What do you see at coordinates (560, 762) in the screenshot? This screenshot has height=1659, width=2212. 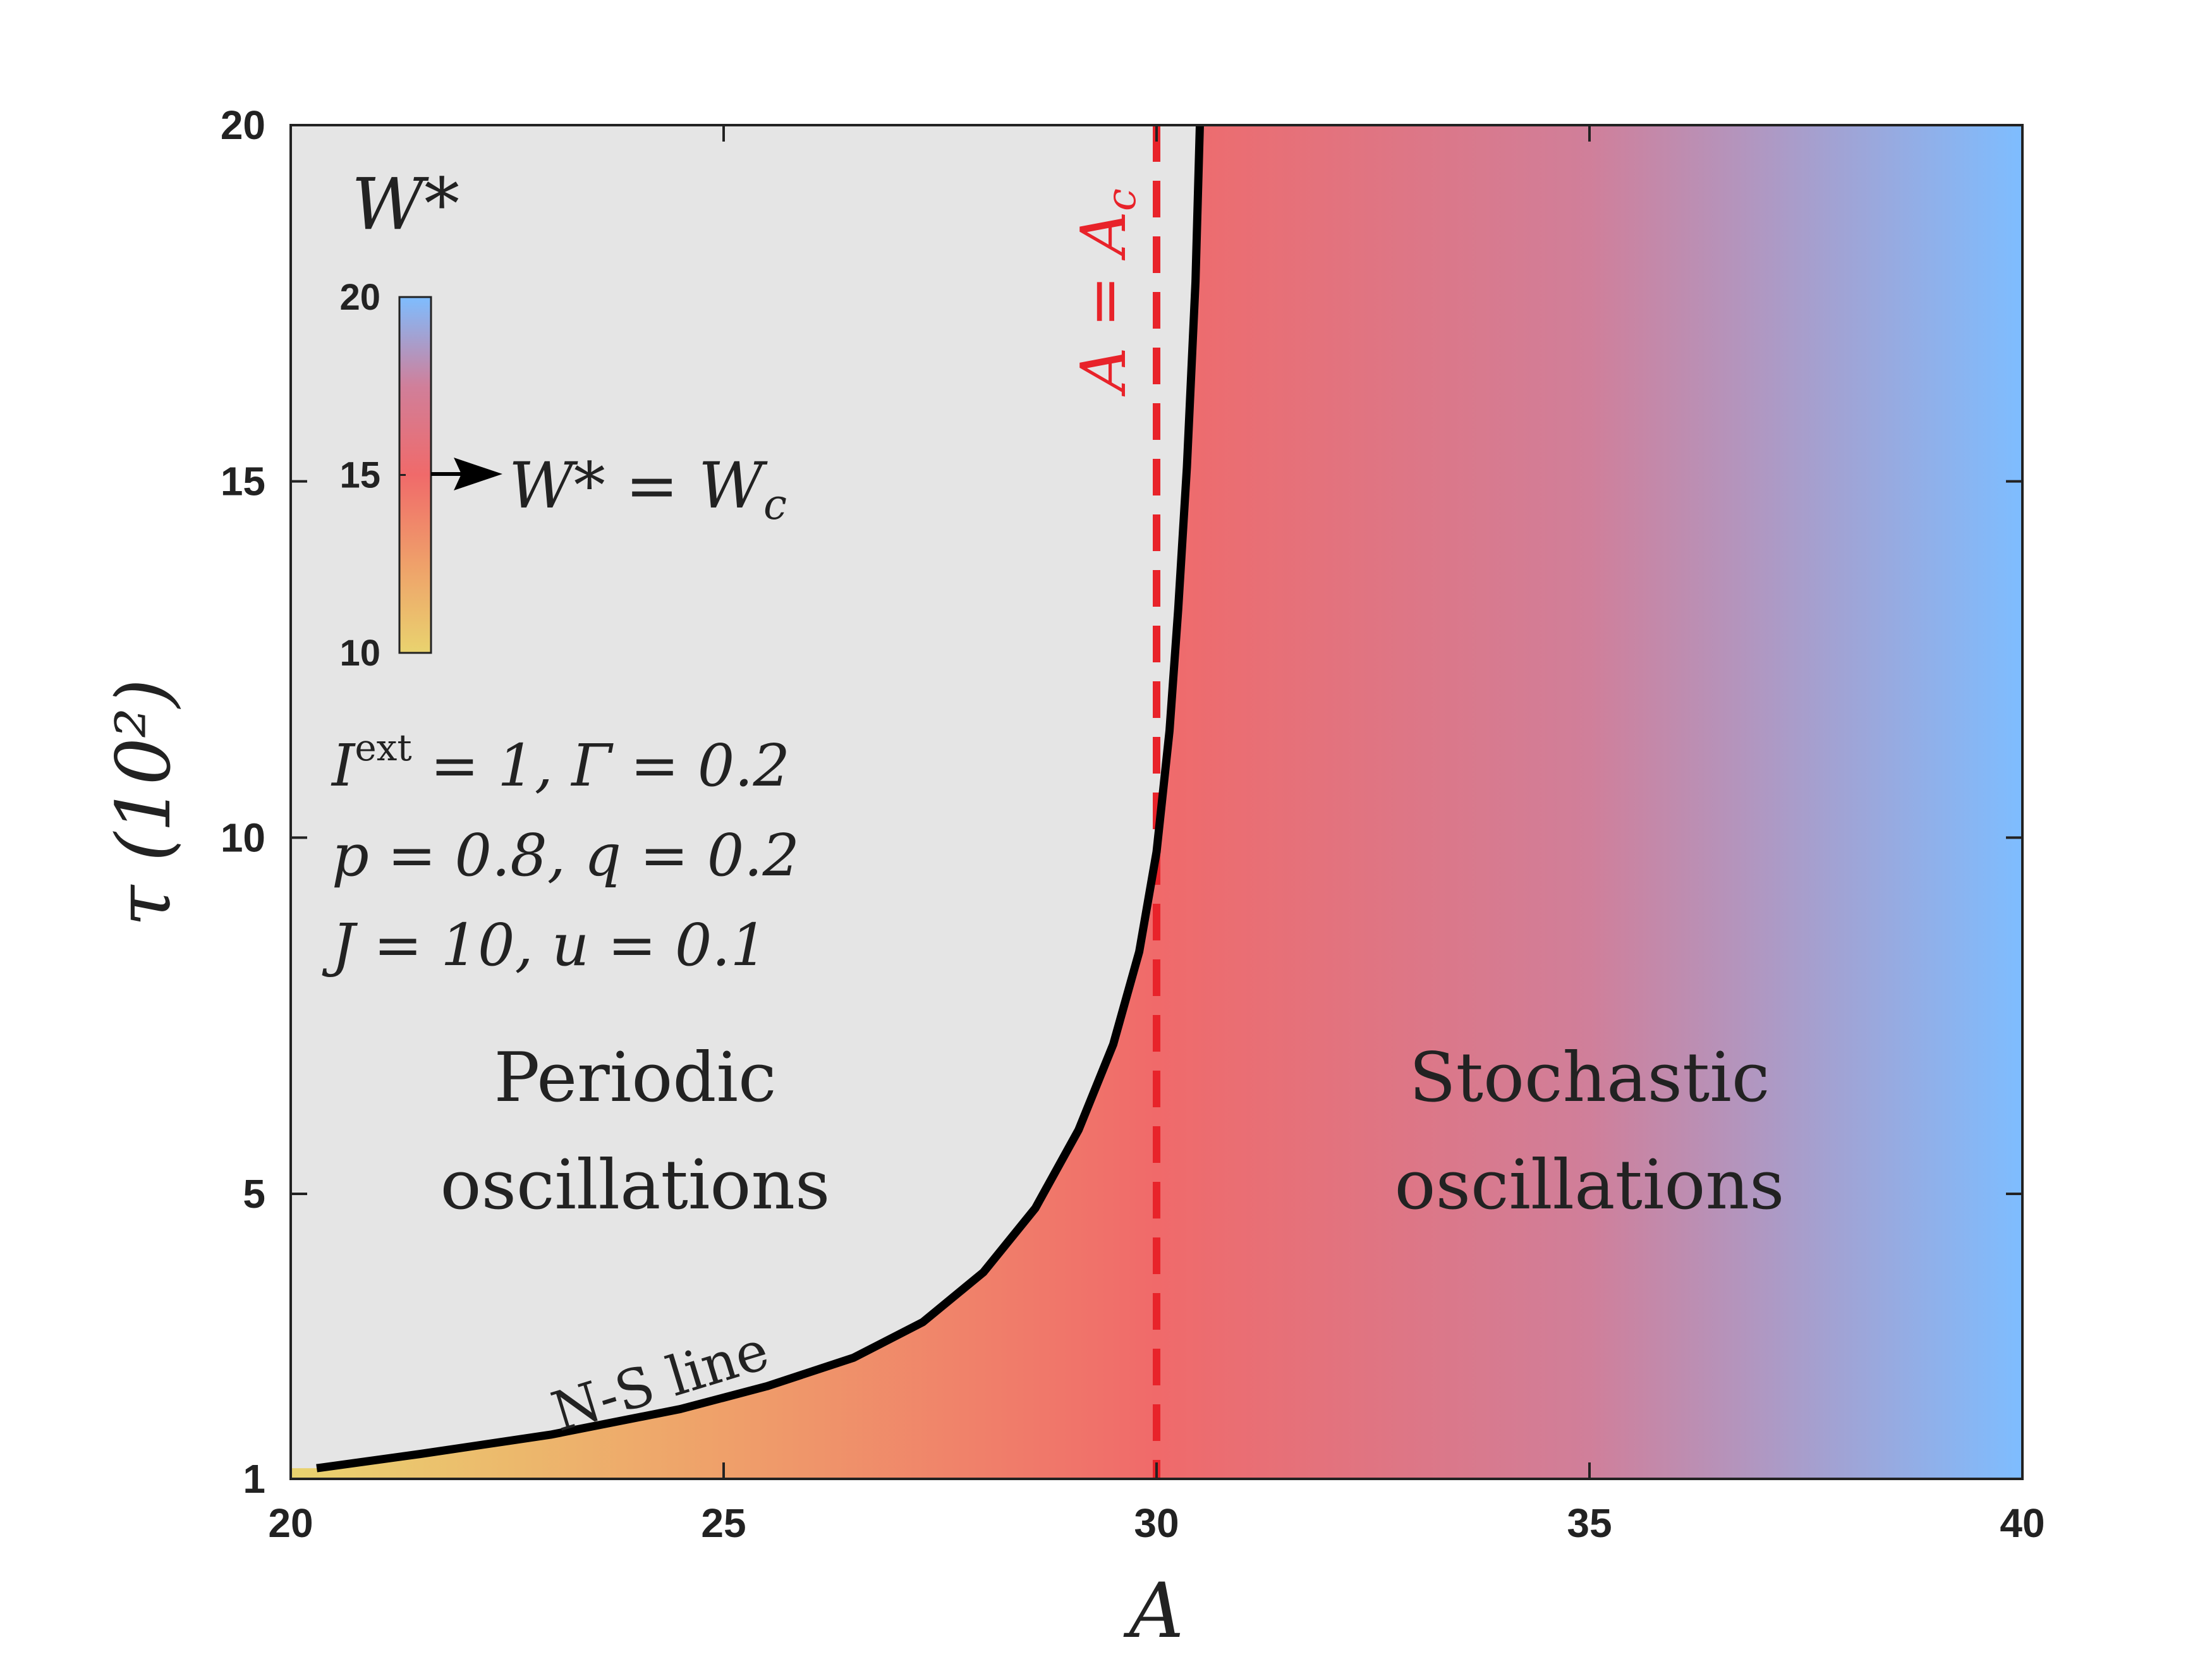 I see `parameter-line-1: Iext = 1, Γ = 0.2` at bounding box center [560, 762].